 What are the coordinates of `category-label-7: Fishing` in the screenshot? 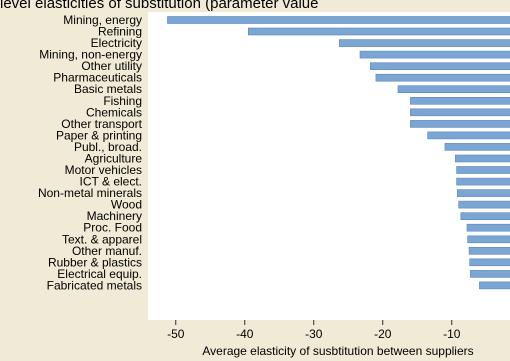 It's located at (122, 101).